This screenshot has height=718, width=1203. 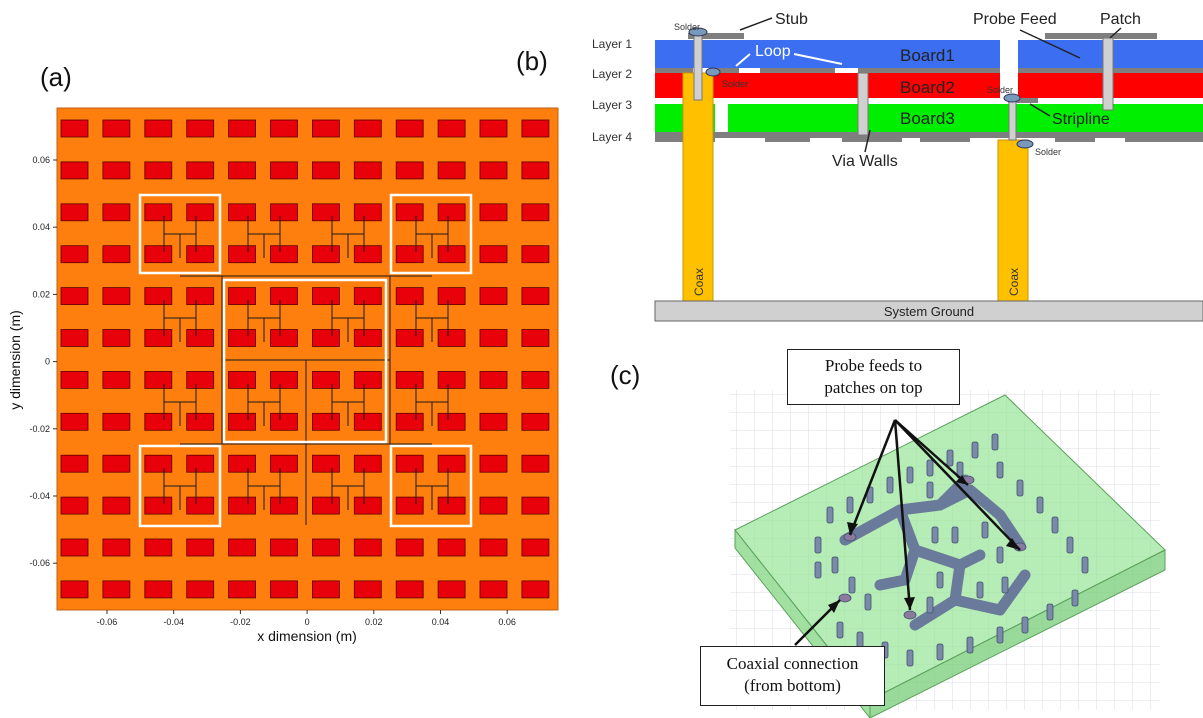 What do you see at coordinates (773, 51) in the screenshot?
I see `loop-label: Loop` at bounding box center [773, 51].